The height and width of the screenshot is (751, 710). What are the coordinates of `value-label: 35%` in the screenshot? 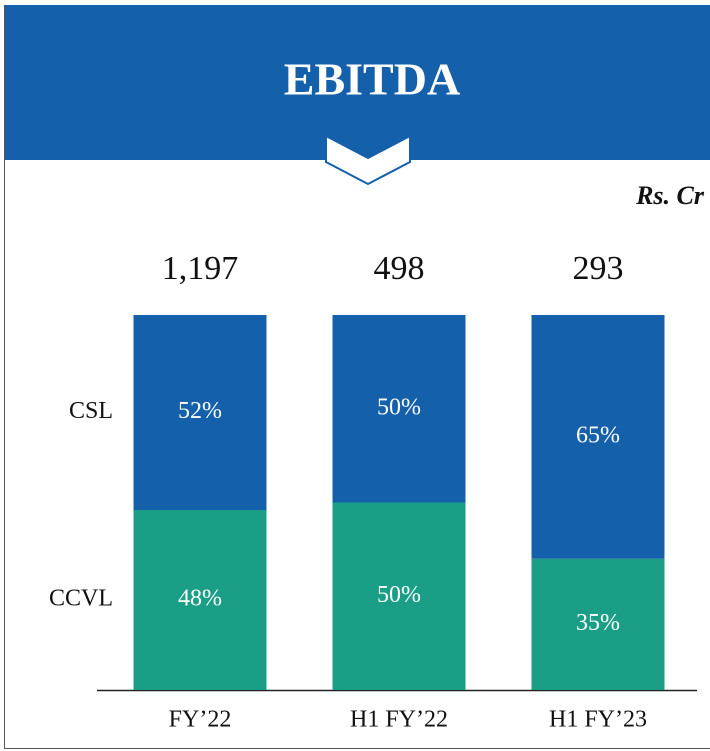 It's located at (598, 623).